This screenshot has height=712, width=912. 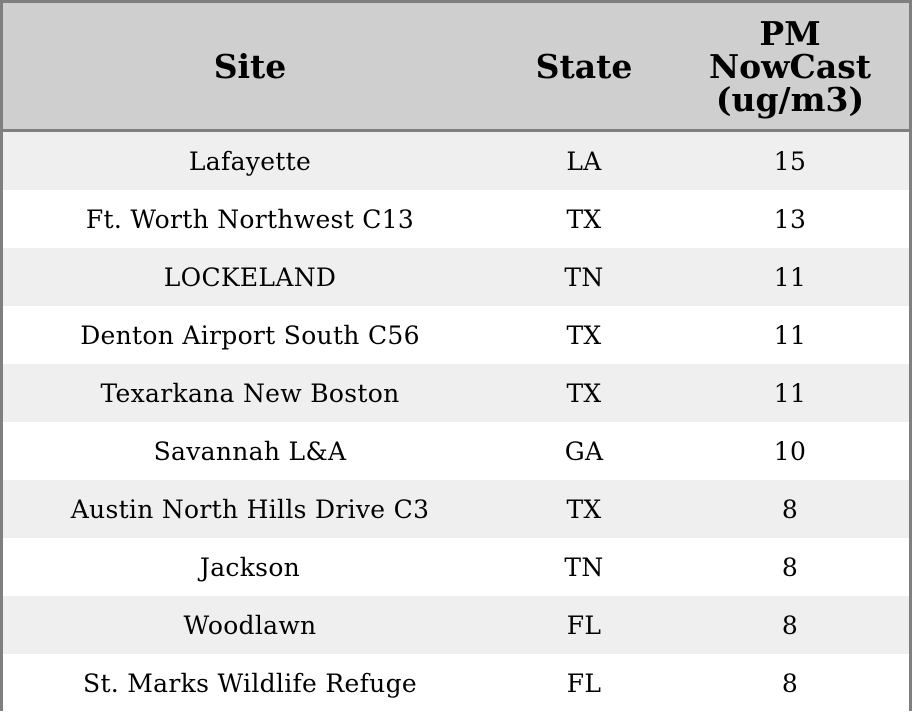 I want to click on site-cell: St. Marks Wildlife Refuge, so click(x=250, y=683).